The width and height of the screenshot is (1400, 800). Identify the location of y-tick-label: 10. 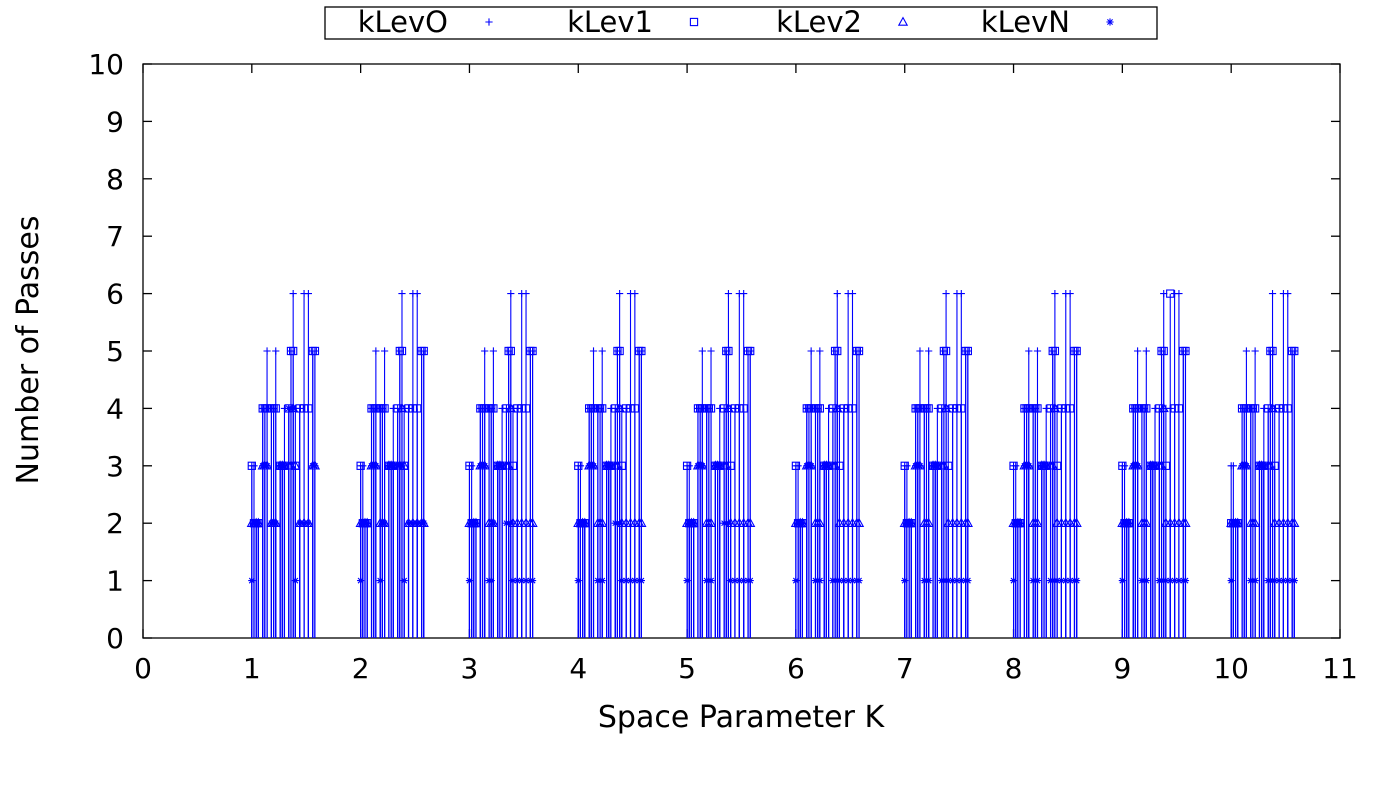
(106, 64).